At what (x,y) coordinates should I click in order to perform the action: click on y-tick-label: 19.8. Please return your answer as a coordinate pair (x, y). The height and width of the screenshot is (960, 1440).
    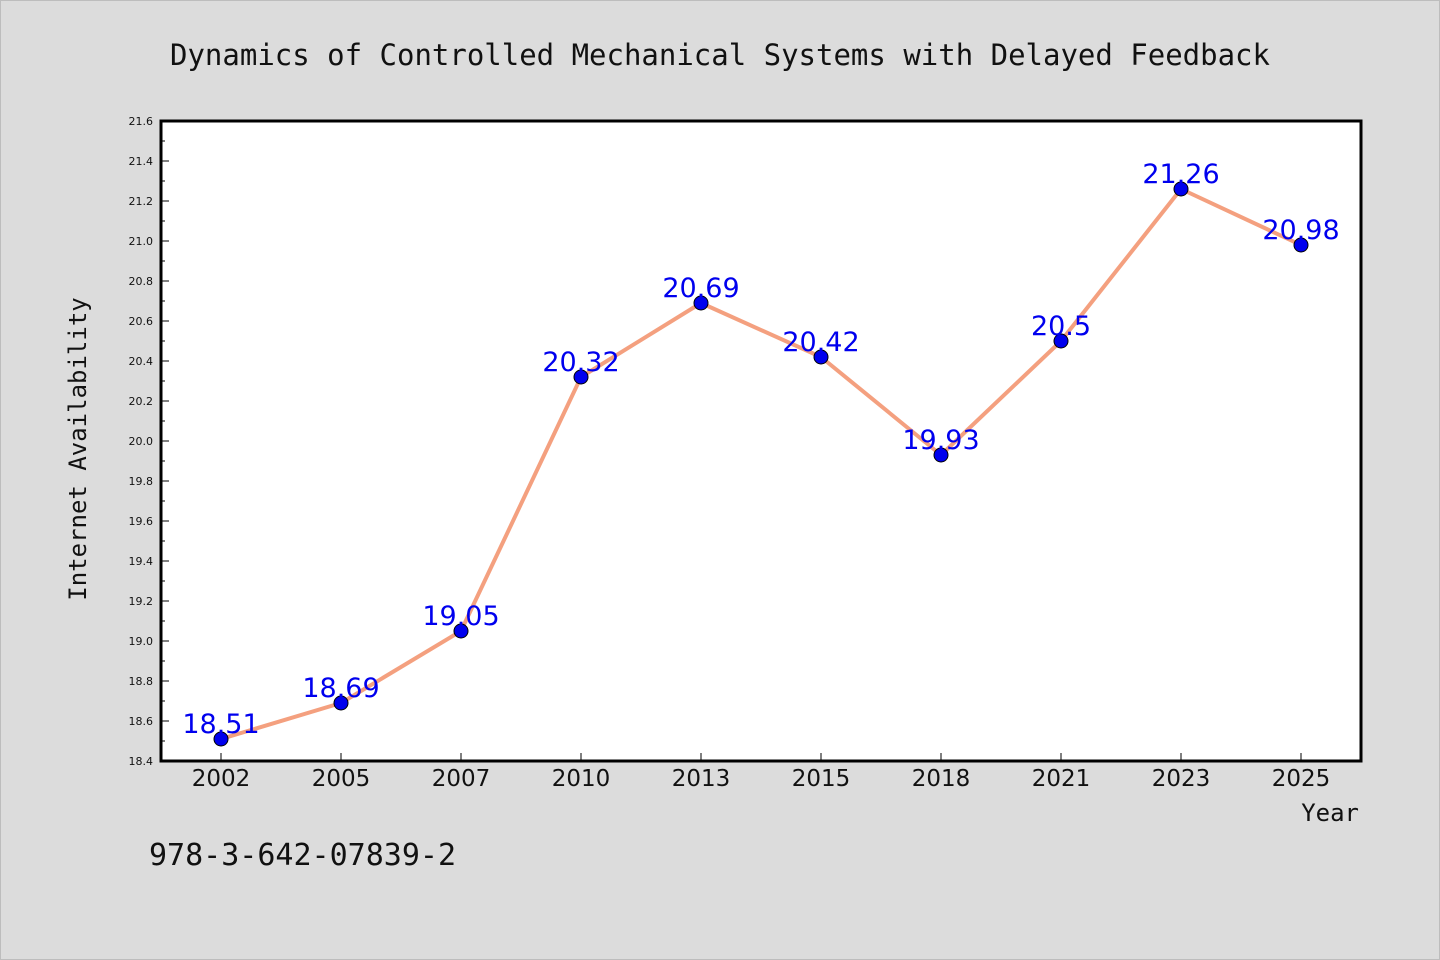
    Looking at the image, I should click on (141, 481).